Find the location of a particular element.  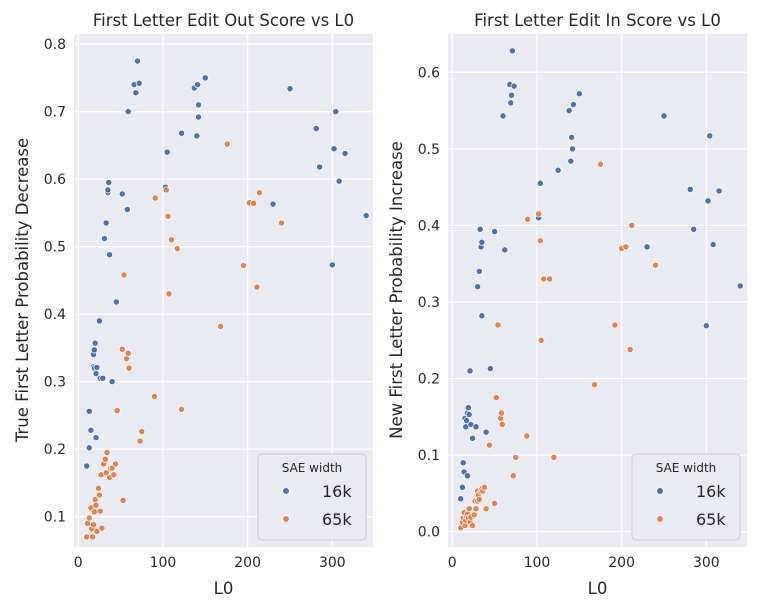

left-legend-marker-16k is located at coordinates (286, 491).